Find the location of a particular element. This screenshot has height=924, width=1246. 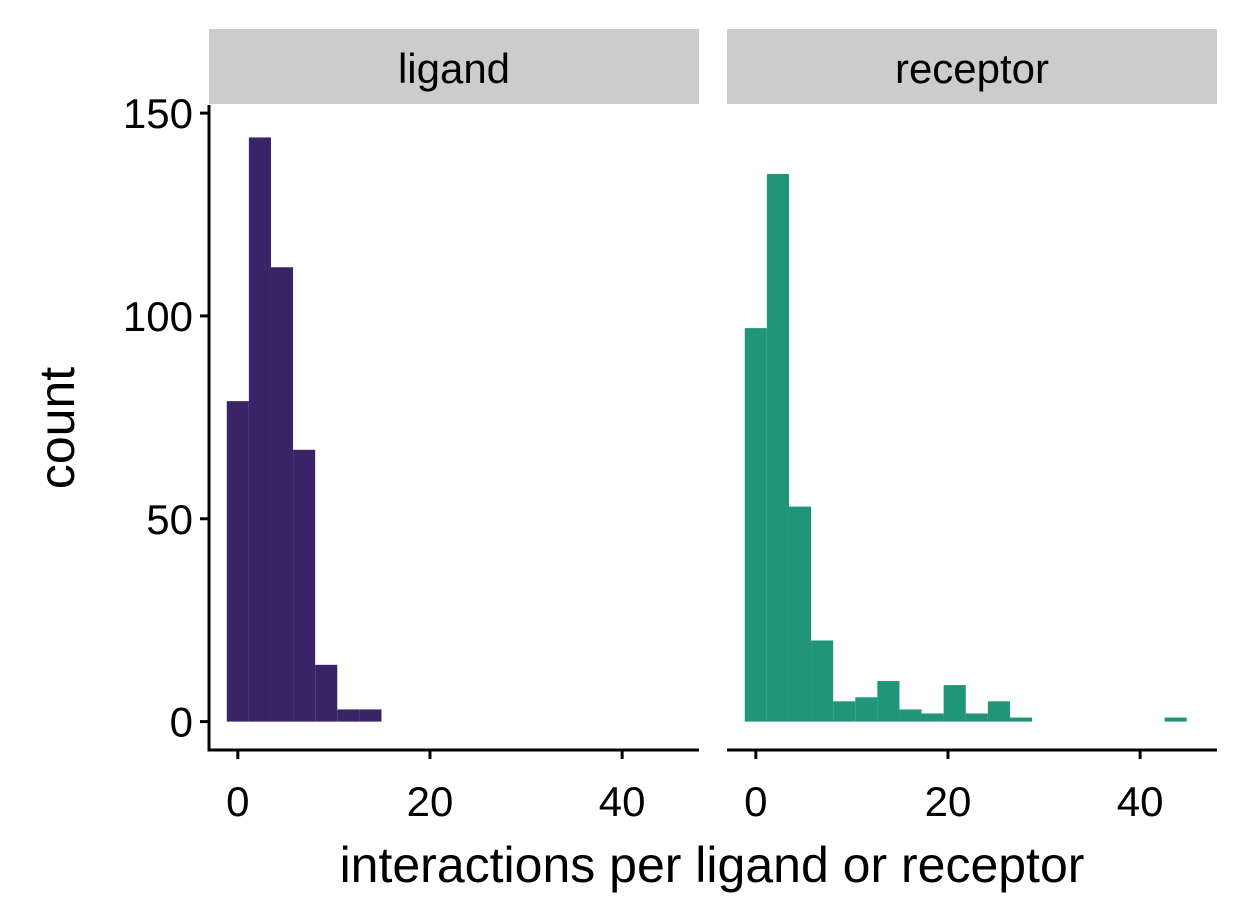

y-tick-label: 0 is located at coordinates (181, 722).